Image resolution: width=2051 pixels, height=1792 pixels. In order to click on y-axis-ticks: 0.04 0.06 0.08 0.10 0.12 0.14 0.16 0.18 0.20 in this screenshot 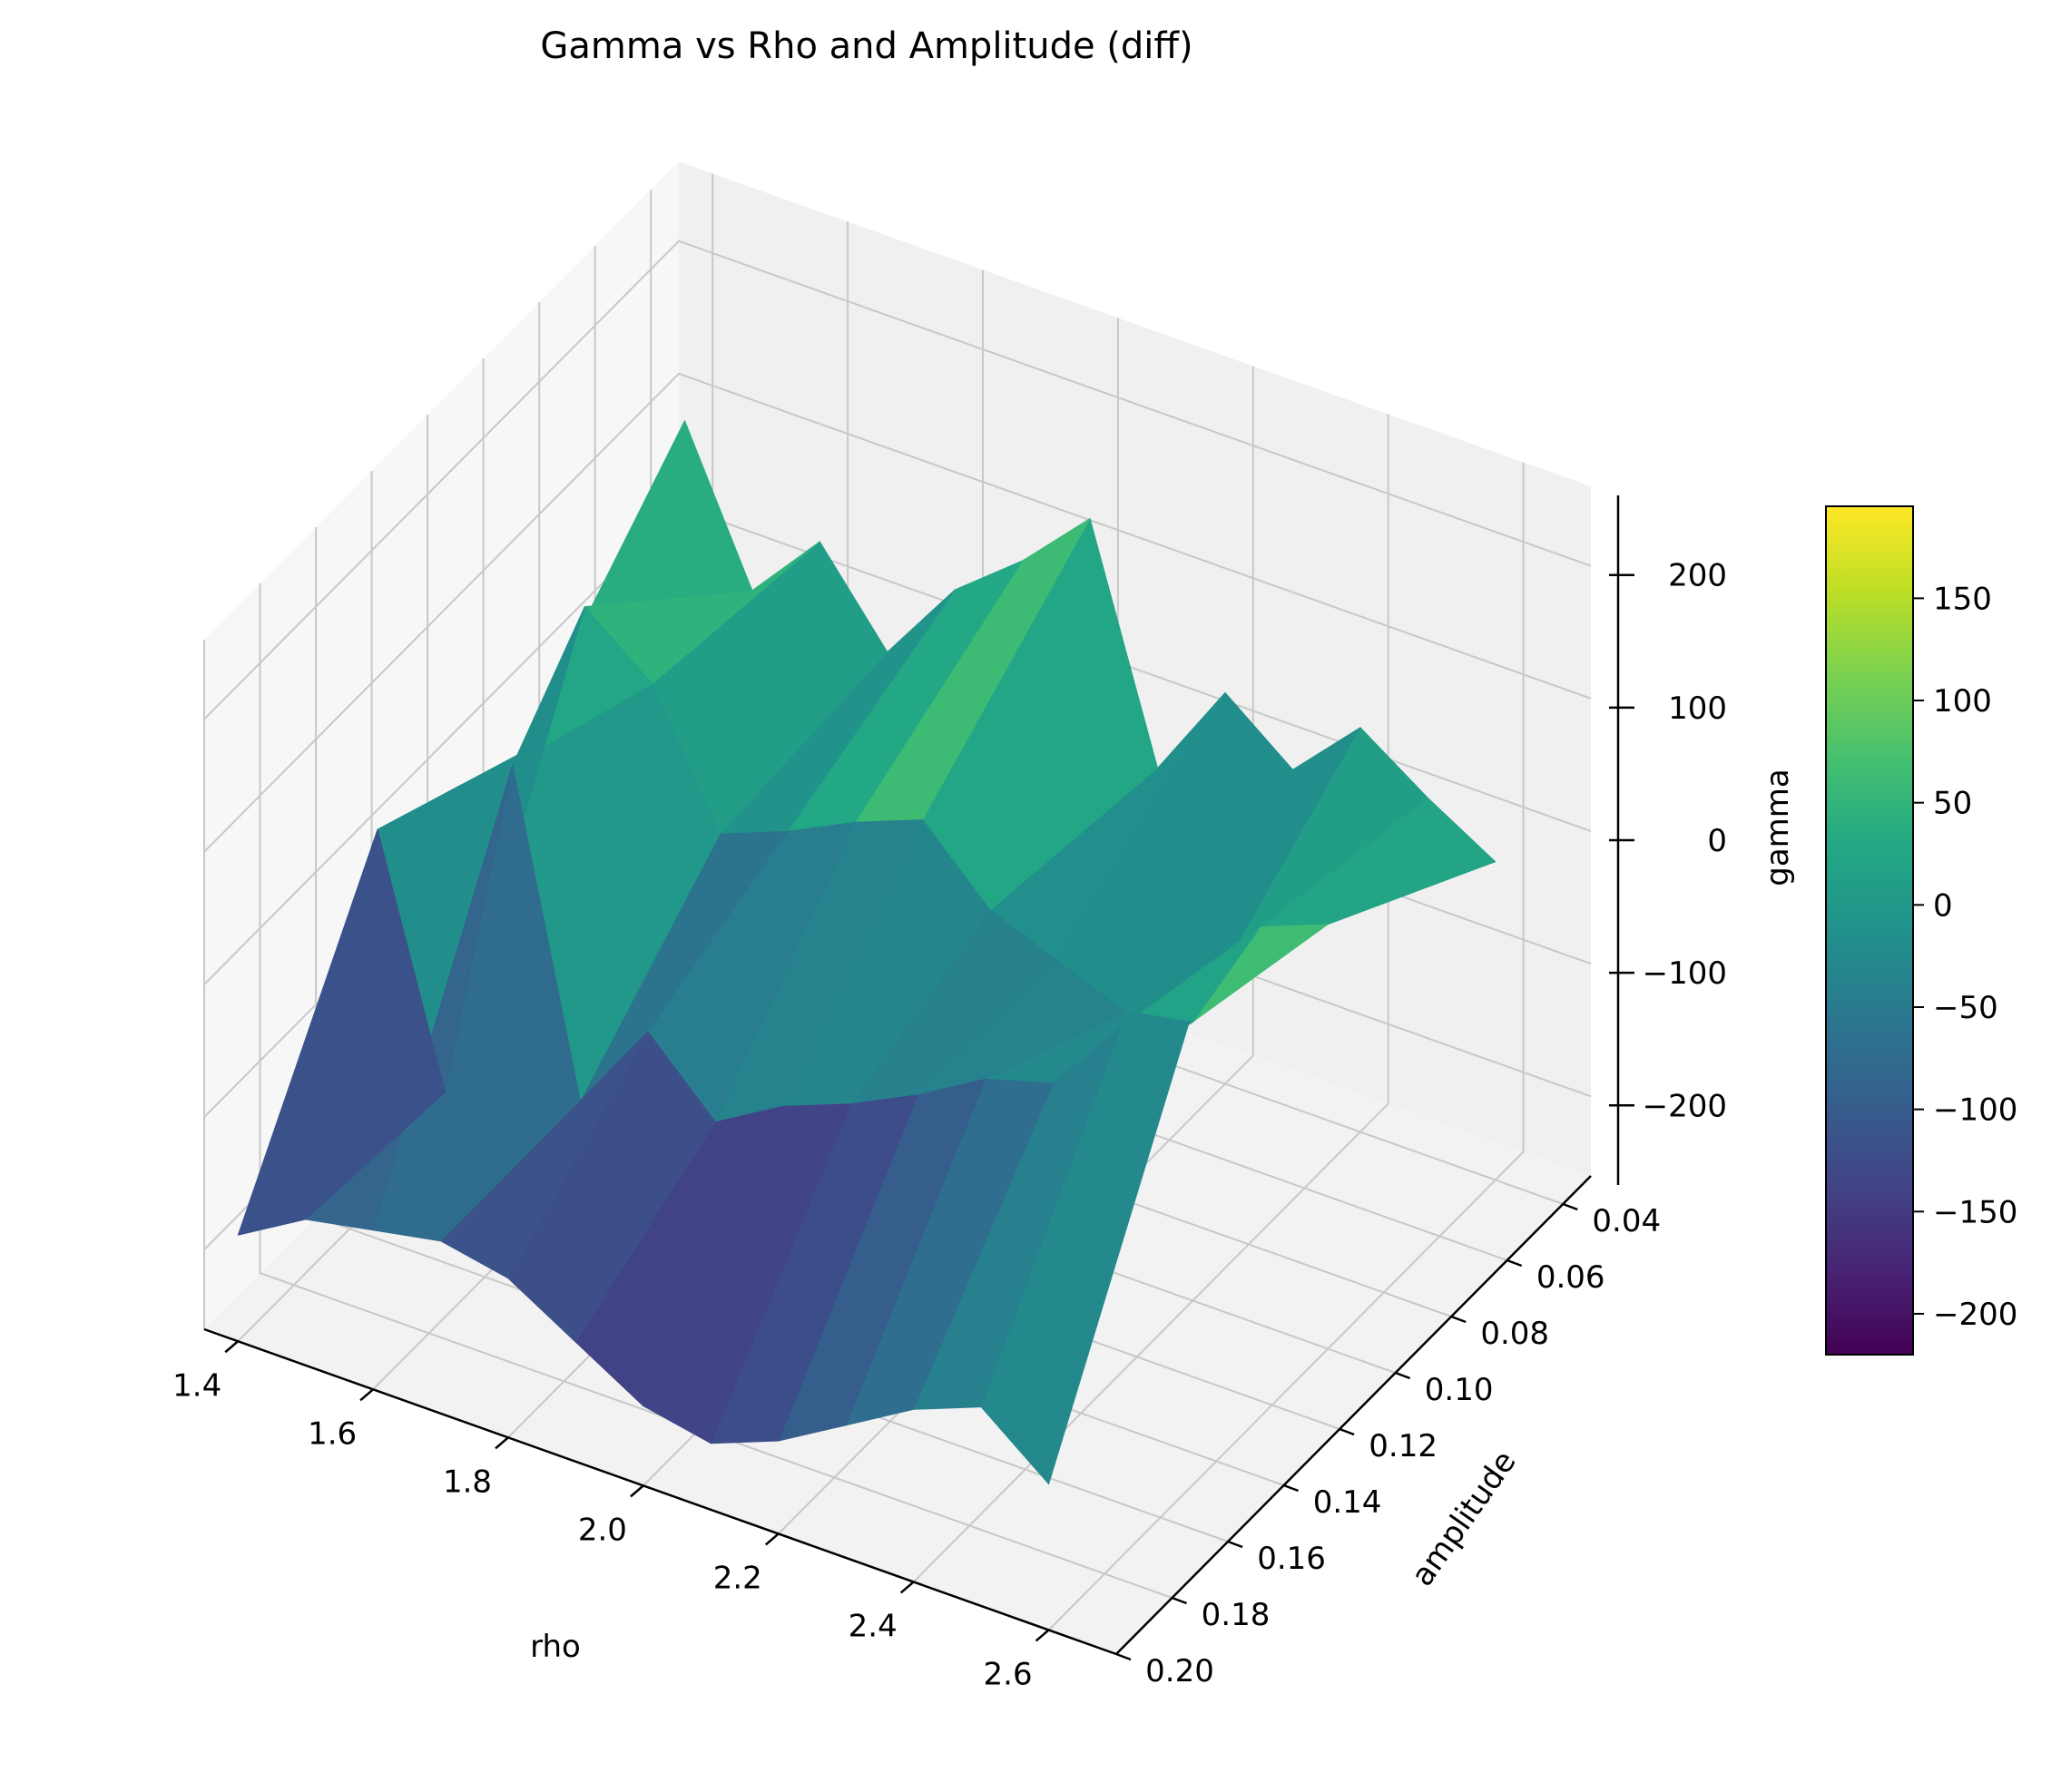, I will do `click(1388, 1446)`.